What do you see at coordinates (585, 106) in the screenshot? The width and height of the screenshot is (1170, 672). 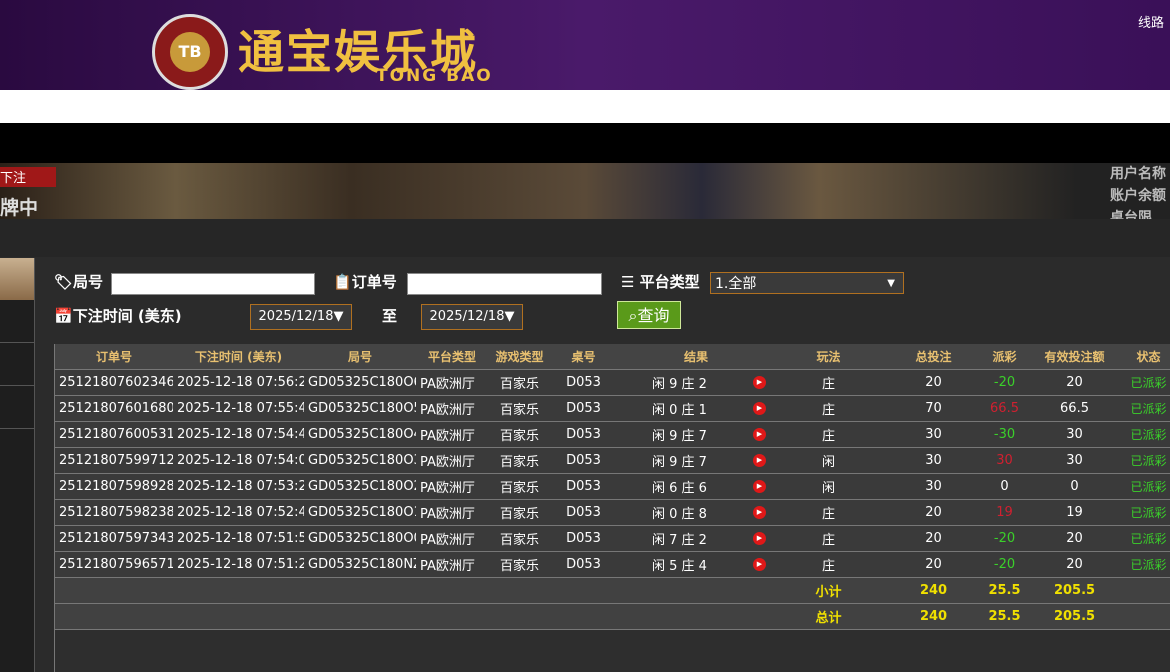 I see `white-bar` at bounding box center [585, 106].